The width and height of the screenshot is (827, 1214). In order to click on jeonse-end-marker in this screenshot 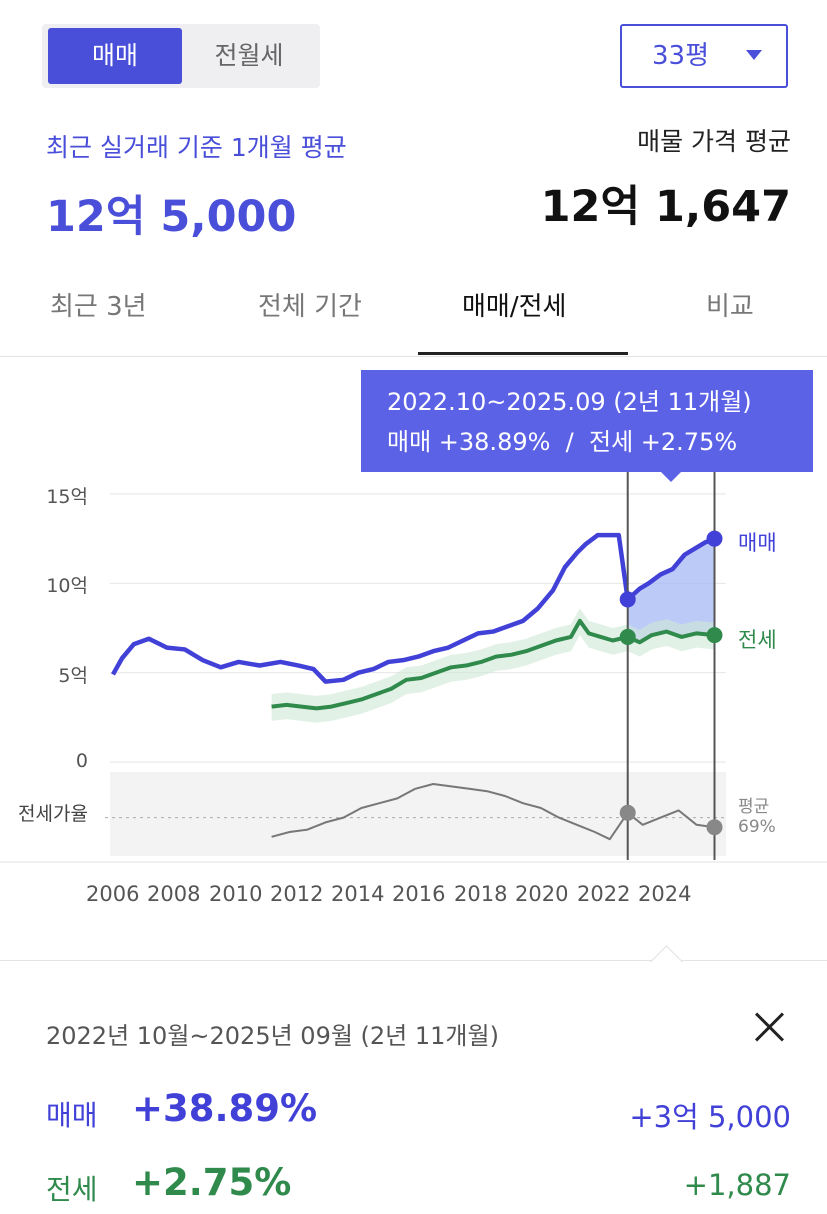, I will do `click(714, 635)`.